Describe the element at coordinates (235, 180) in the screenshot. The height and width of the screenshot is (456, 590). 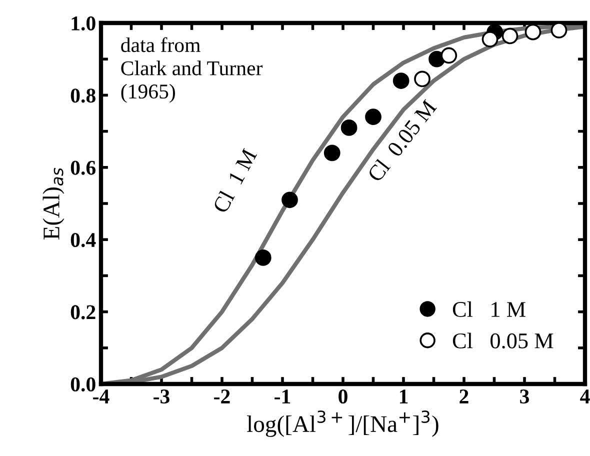
I see `annotation: Cl 1 M` at that location.